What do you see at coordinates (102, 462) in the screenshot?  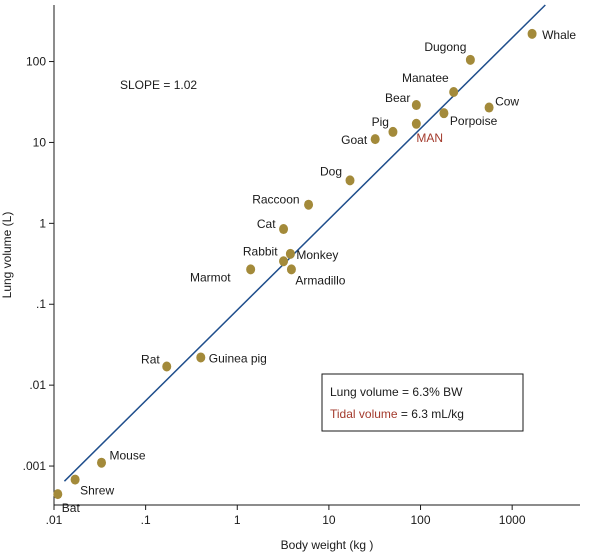 I see `data-point-mouse` at bounding box center [102, 462].